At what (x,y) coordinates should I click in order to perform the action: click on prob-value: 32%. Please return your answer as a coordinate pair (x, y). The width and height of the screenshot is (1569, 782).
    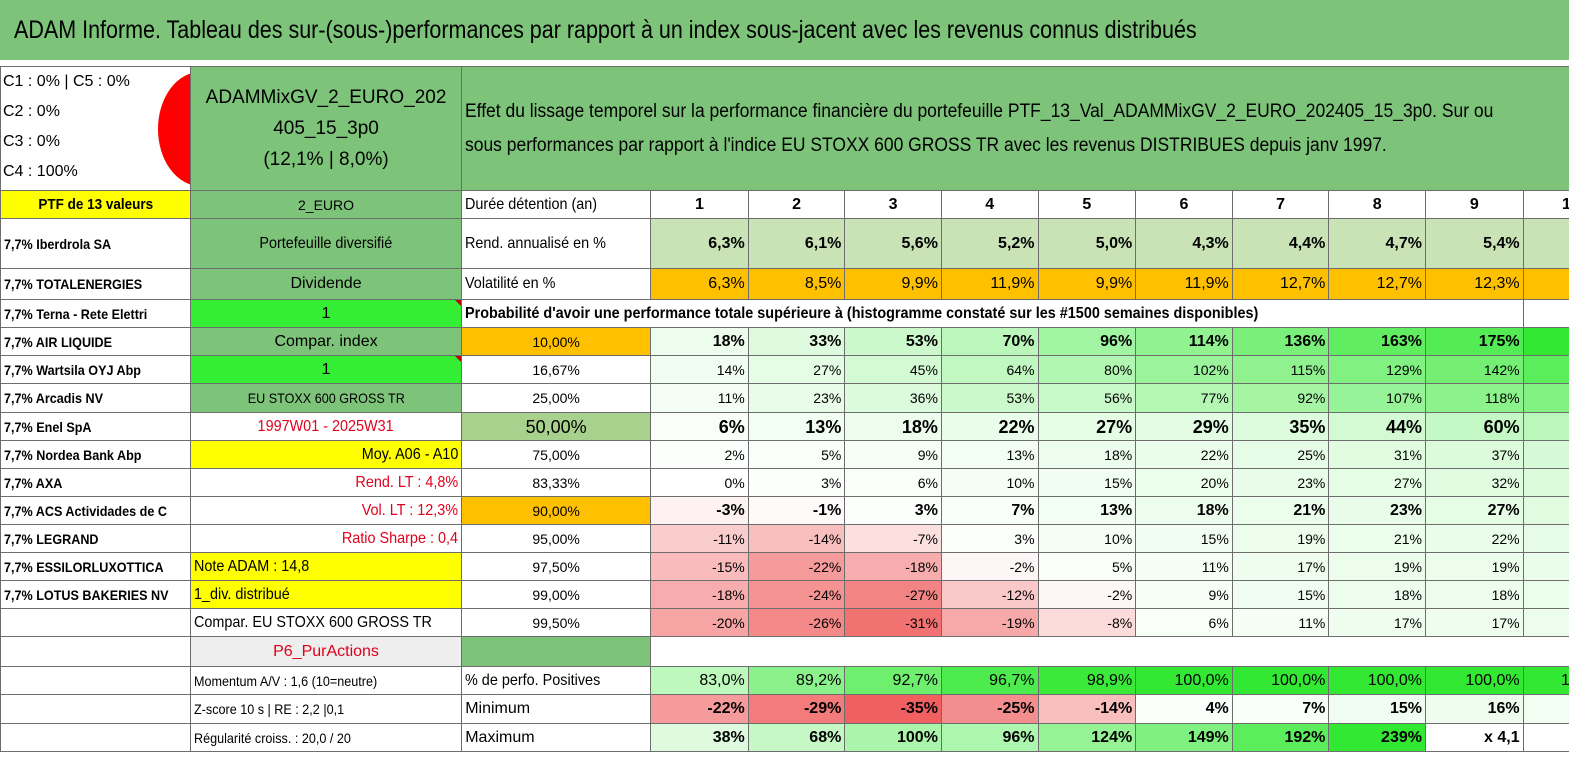
    Looking at the image, I should click on (1474, 482).